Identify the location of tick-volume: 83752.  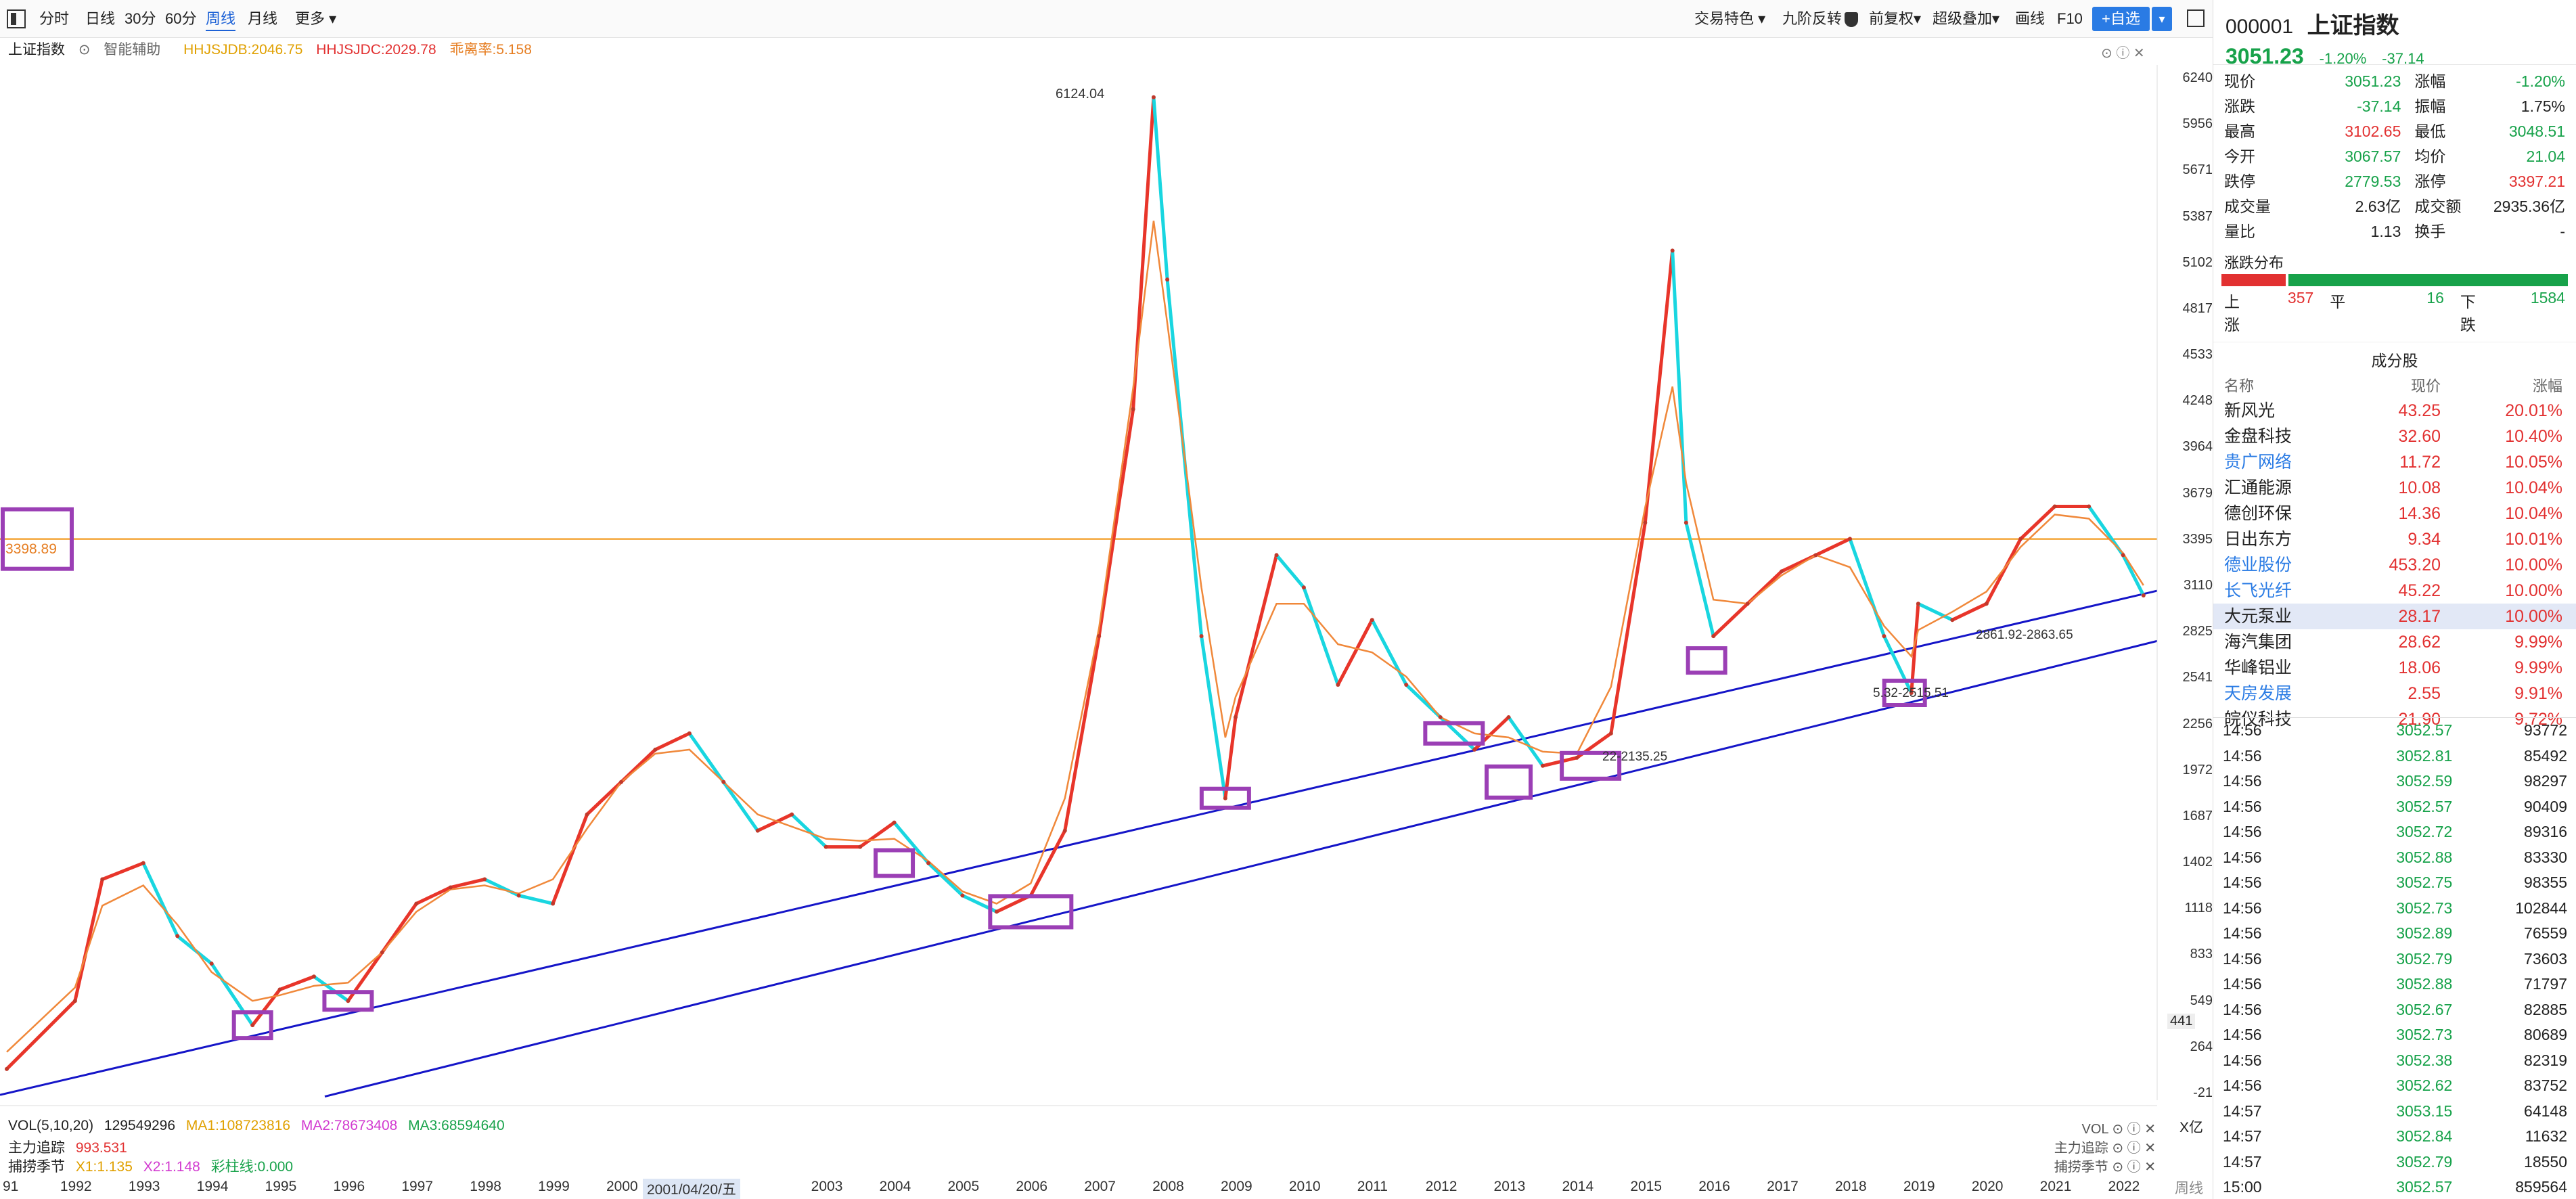
(2546, 1085).